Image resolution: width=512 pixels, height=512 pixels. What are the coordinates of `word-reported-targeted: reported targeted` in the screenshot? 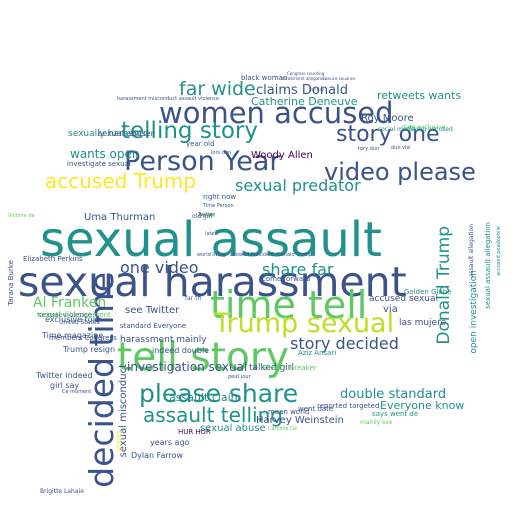 It's located at (348, 406).